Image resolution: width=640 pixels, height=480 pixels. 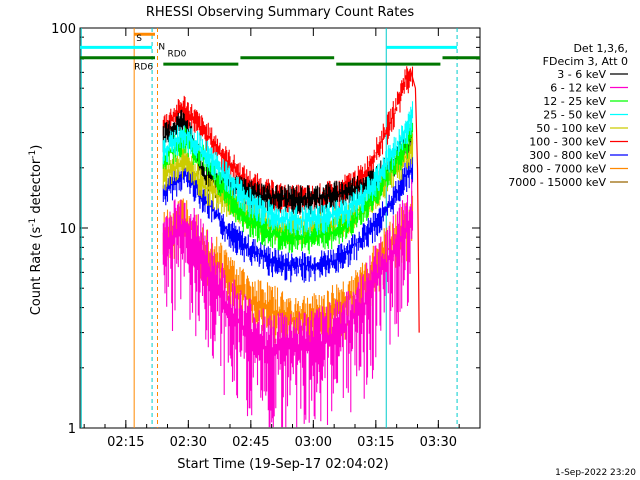 I want to click on legend-item-label: 50 - 100 keV, so click(x=571, y=128).